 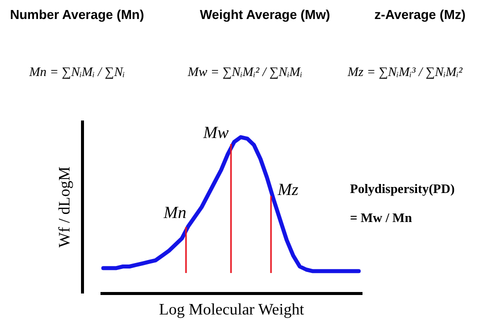 What do you see at coordinates (265, 14) in the screenshot?
I see `text: Weight Average (Mw)` at bounding box center [265, 14].